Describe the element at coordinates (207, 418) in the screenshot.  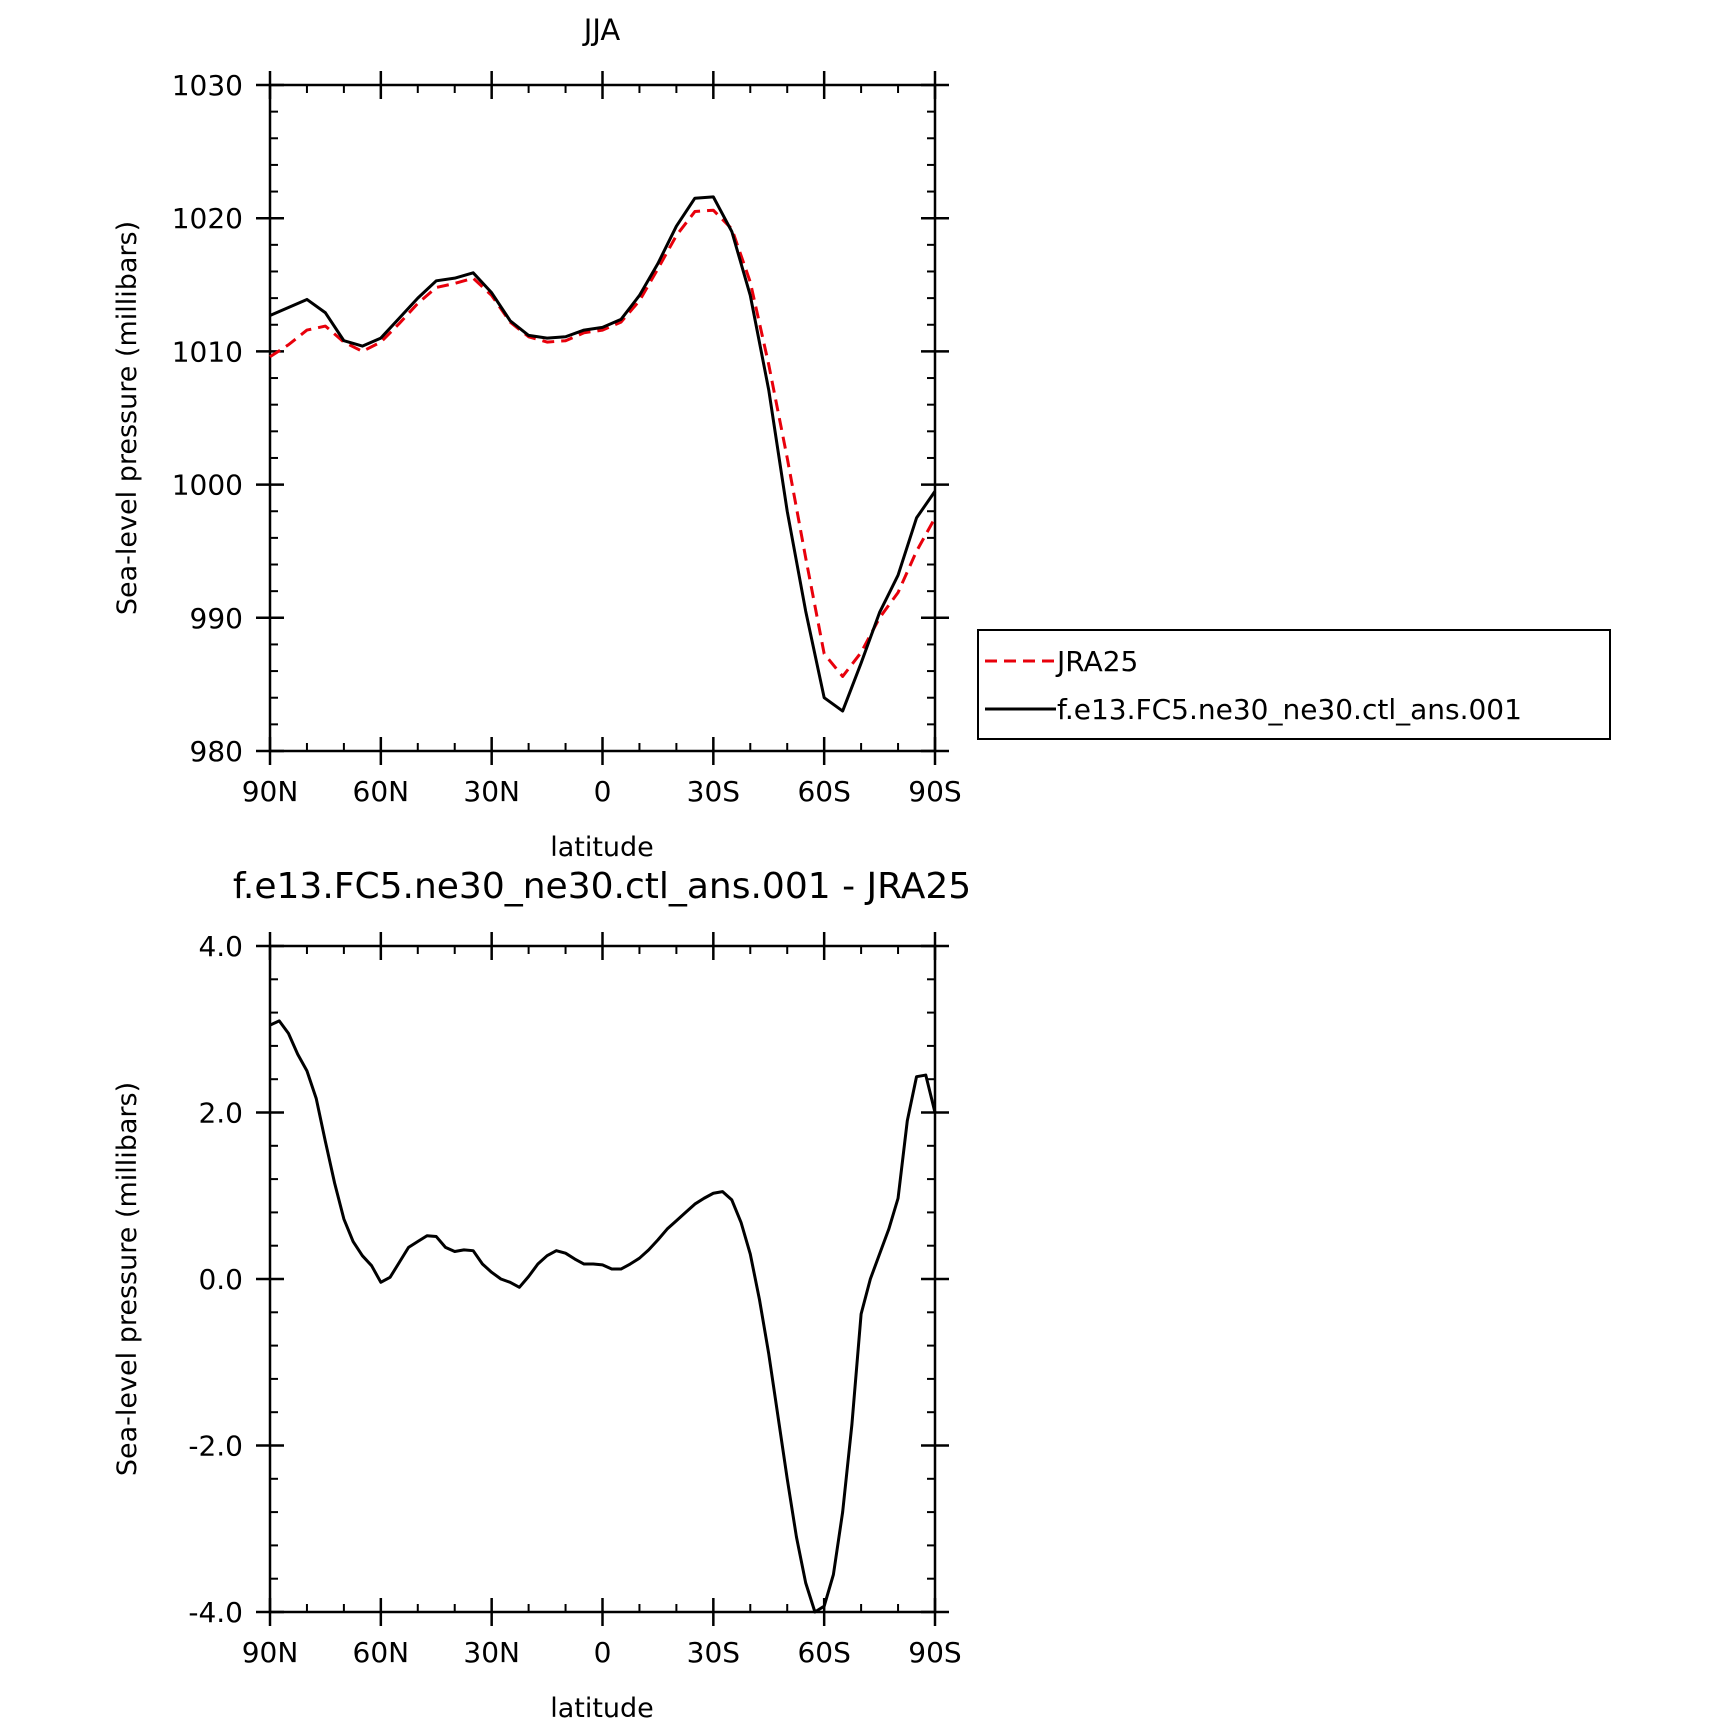
I see `top-y-tick-labels: 980 990 1000 1010 1020 1030` at that location.